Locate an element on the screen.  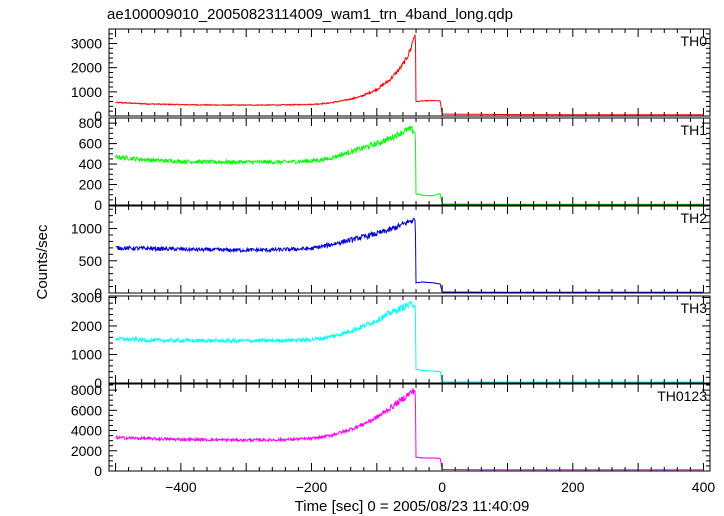
x-axis-label: Time [sec] 0 = 2005/08/23 11:40:09 is located at coordinates (412, 506).